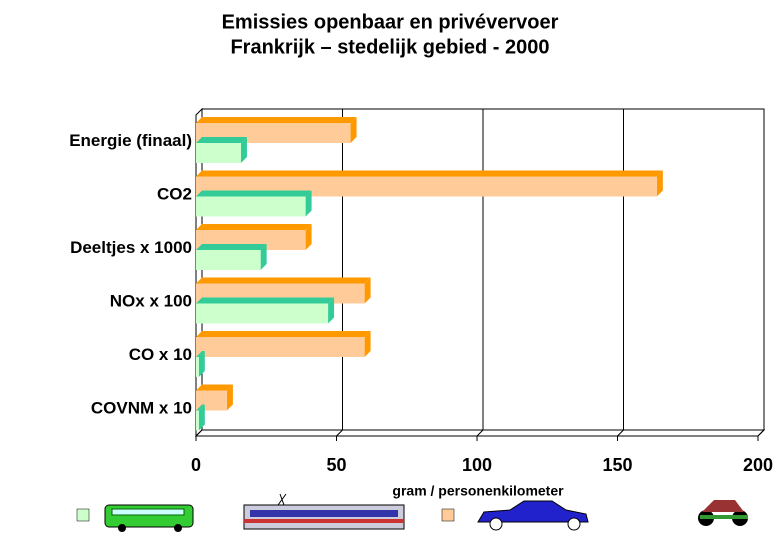 The image size is (779, 559). What do you see at coordinates (196, 465) in the screenshot?
I see `x-tick-label: 0` at bounding box center [196, 465].